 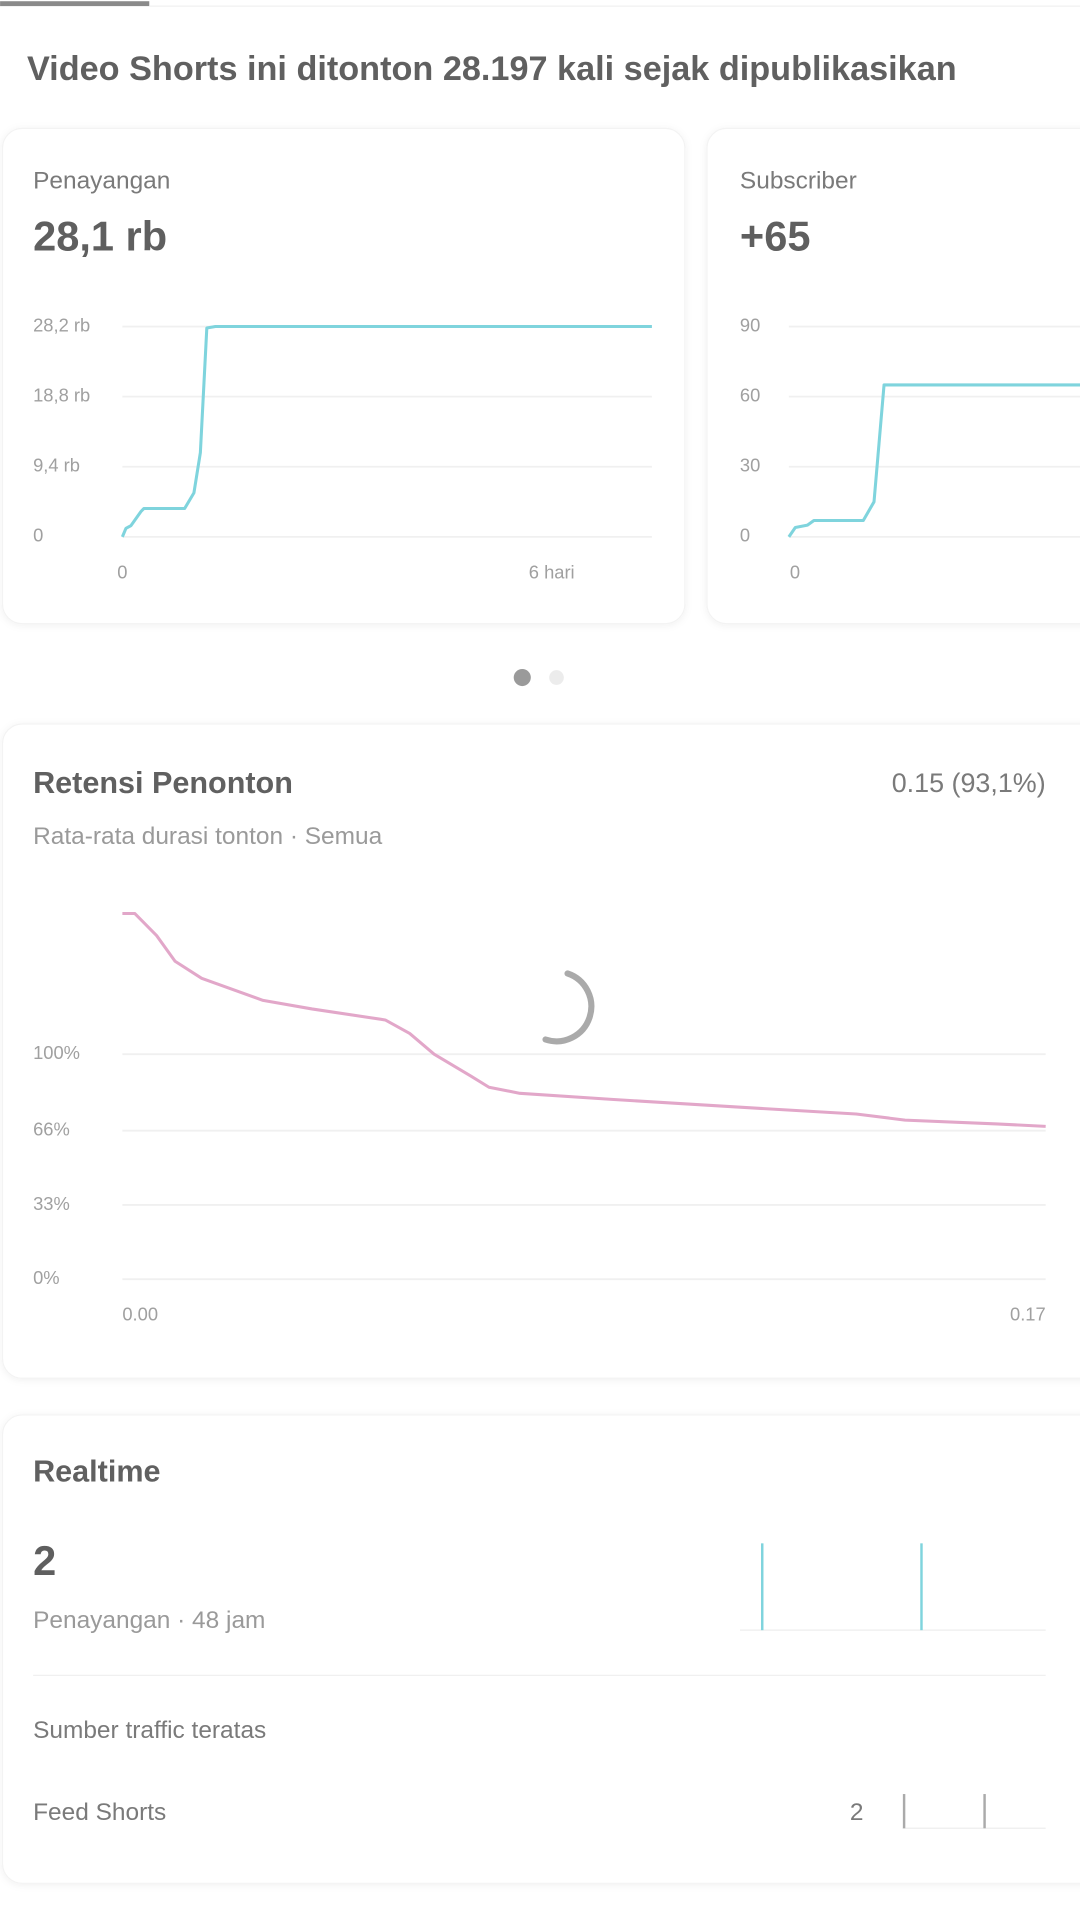 I want to click on card-label: Subscriber, so click(x=798, y=181).